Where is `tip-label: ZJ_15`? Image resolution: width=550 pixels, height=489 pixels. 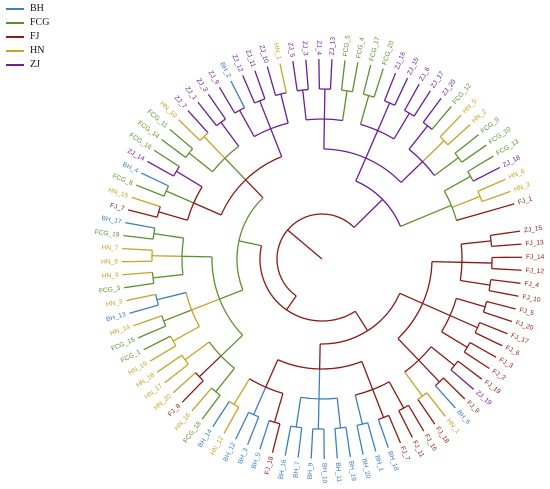
tip-label: ZJ_15 is located at coordinates (413, 66).